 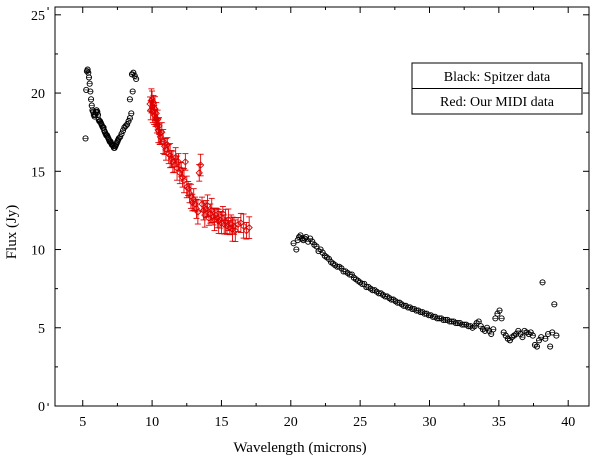 I want to click on x-tick-label: 10, so click(x=152, y=422).